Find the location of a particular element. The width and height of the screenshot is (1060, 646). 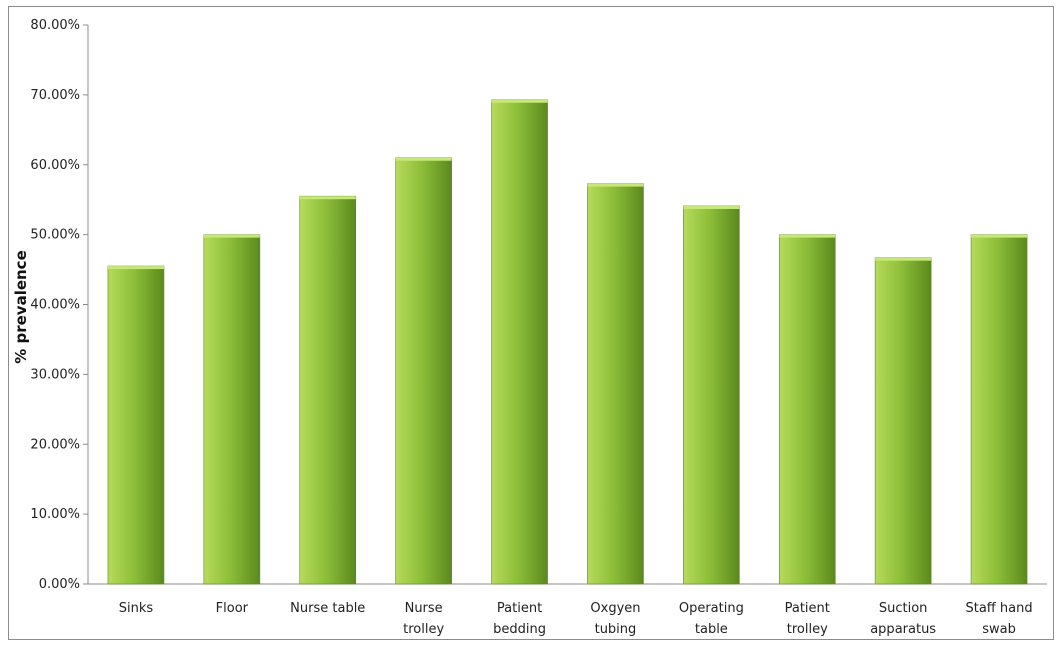

x-tick-label: Nurse is located at coordinates (424, 608).